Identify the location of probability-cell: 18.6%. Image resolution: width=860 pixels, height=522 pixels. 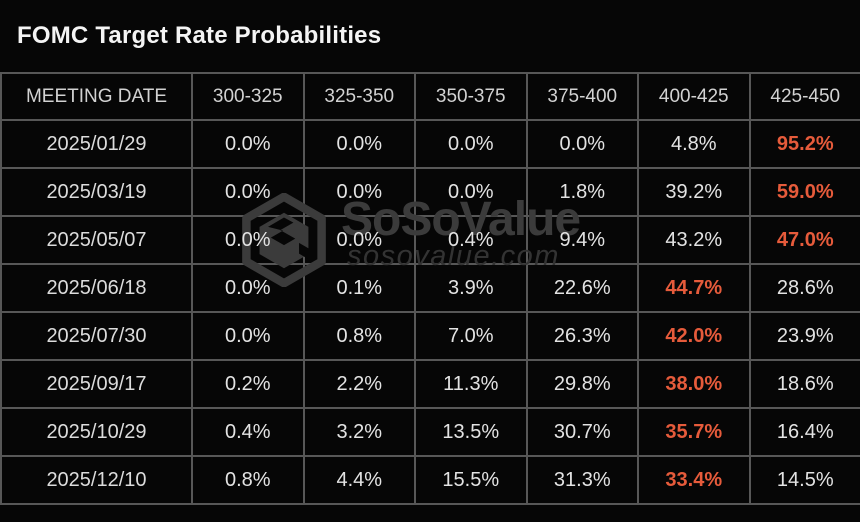
(804, 384).